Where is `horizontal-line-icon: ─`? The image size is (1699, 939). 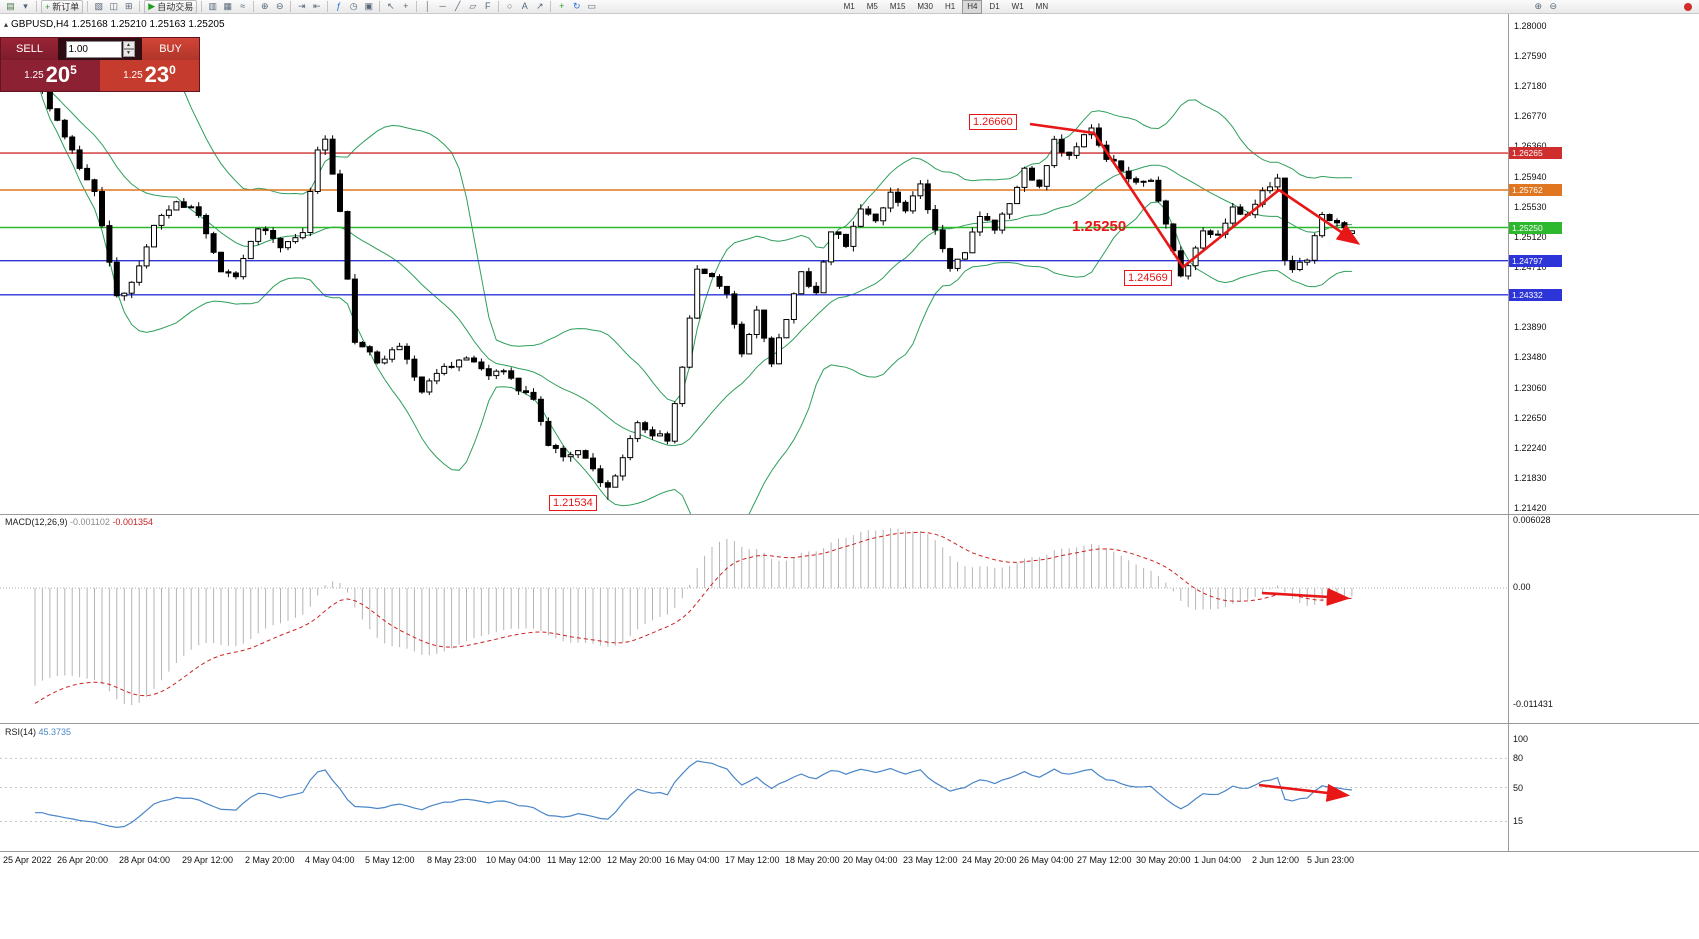
horizontal-line-icon: ─ is located at coordinates (442, 6).